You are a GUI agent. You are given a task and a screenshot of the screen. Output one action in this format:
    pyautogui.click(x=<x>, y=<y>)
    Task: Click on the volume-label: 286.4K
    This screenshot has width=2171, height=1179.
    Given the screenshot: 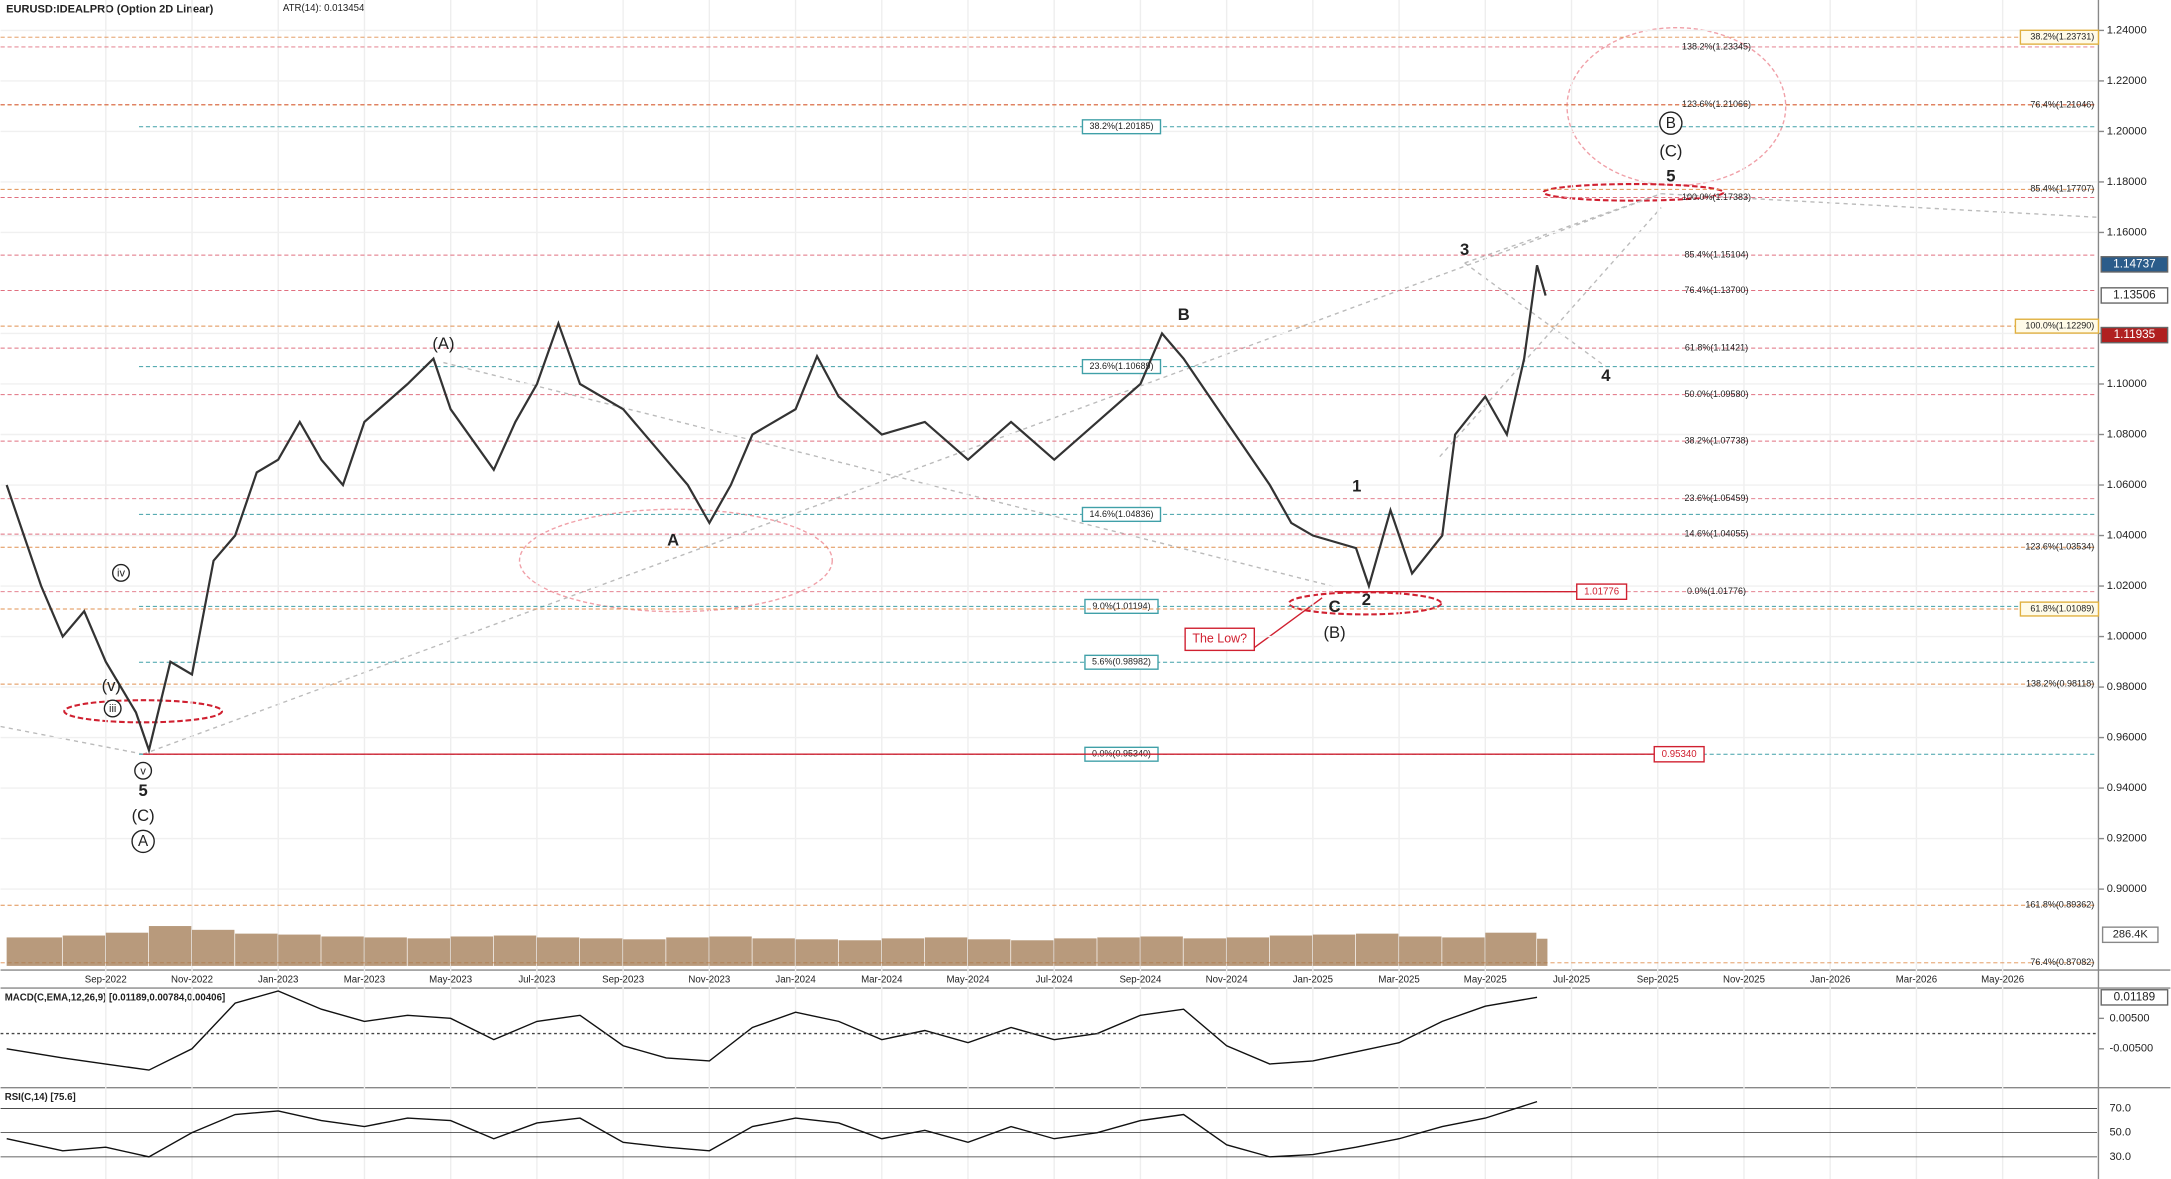 What is the action you would take?
    pyautogui.click(x=2131, y=935)
    